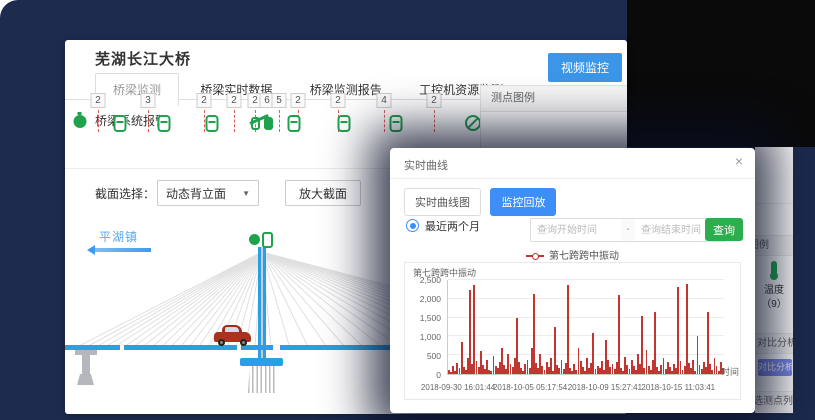 This screenshot has width=815, height=420. What do you see at coordinates (729, 372) in the screenshot?
I see `x-axis-name: 时间` at bounding box center [729, 372].